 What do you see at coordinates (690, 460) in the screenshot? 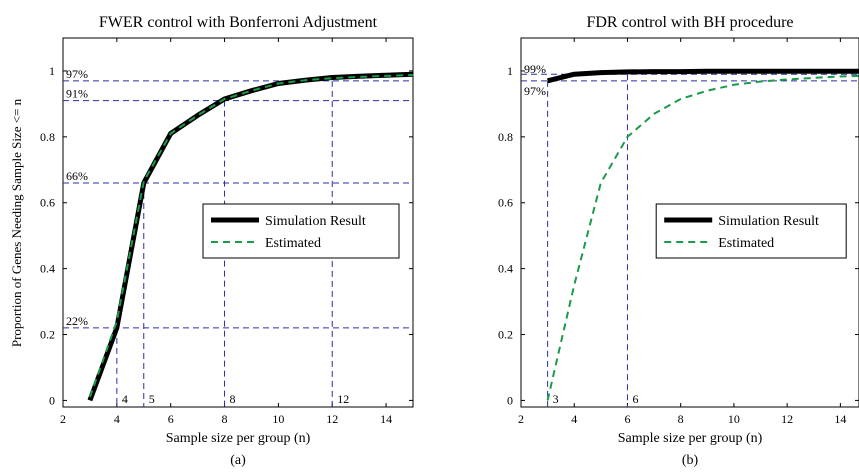
I see `figure-caption: (b)` at bounding box center [690, 460].